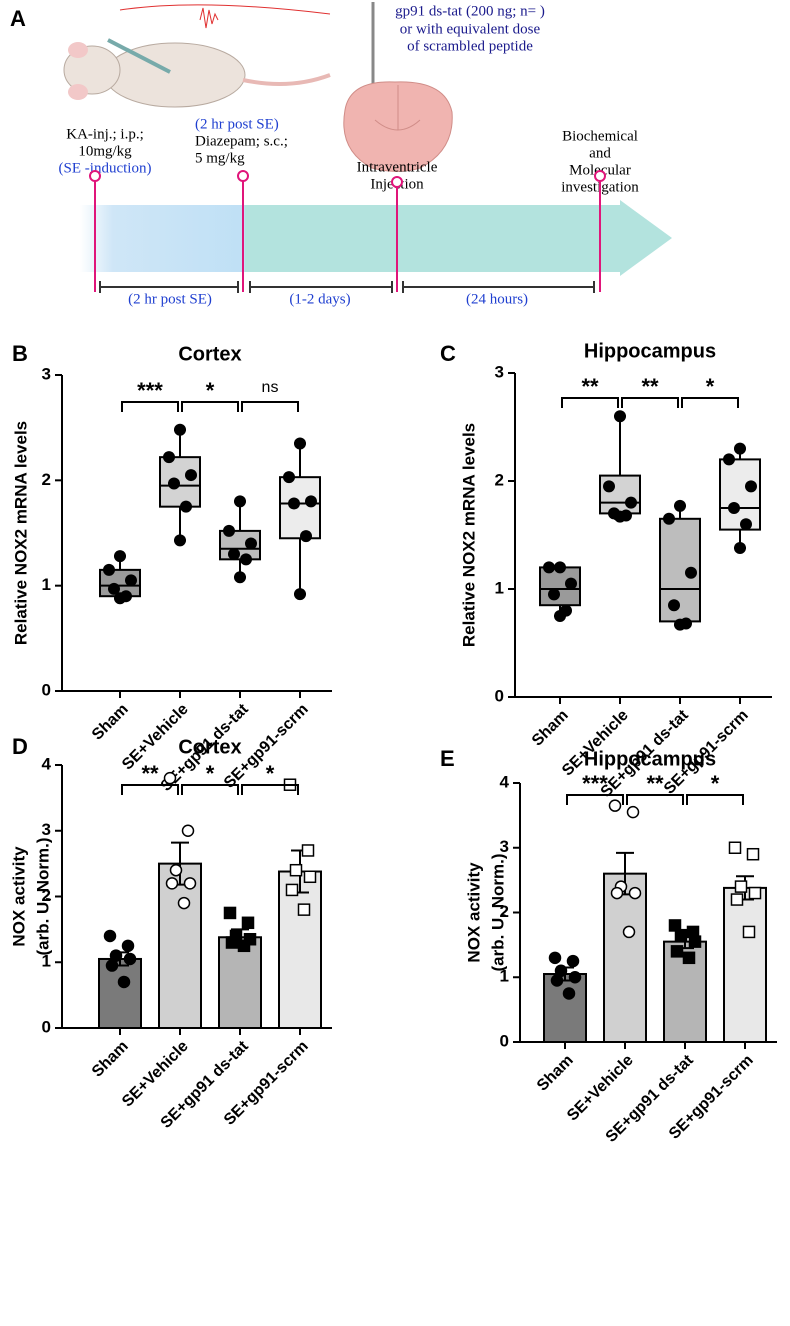 This screenshot has width=790, height=1326. Describe the element at coordinates (220, 158) in the screenshot. I see `step-text: 5 mg/kg` at that location.